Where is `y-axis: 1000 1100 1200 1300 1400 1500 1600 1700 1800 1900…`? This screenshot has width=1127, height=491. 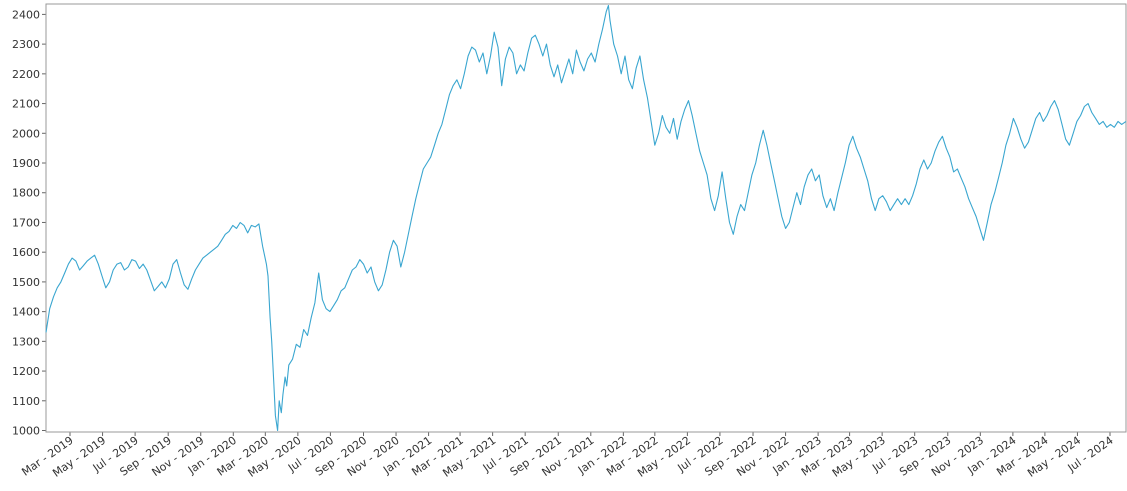
y-axis: 1000 1100 1200 1300 1400 1500 1600 1700 1800 1900… is located at coordinates (29, 223).